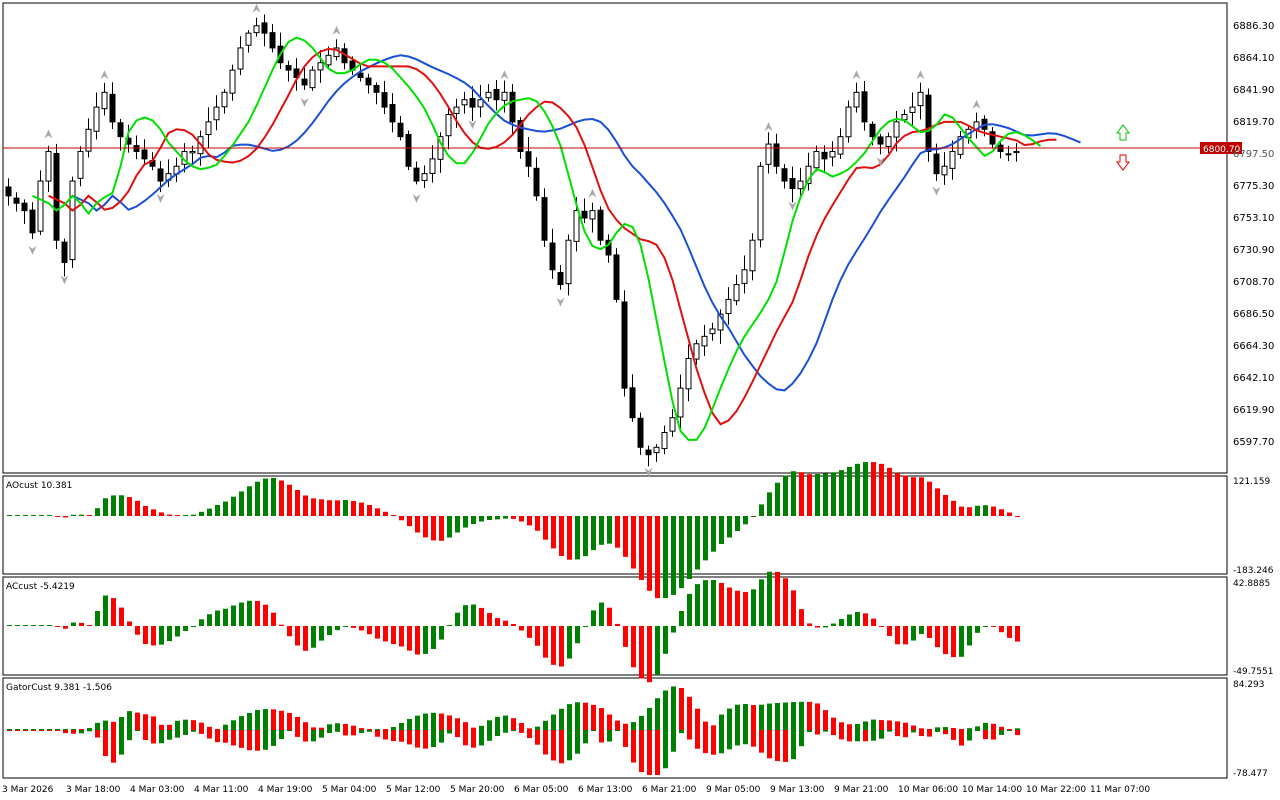 The width and height of the screenshot is (1280, 800). What do you see at coordinates (1253, 218) in the screenshot?
I see `price-tick-label: 6753.10` at bounding box center [1253, 218].